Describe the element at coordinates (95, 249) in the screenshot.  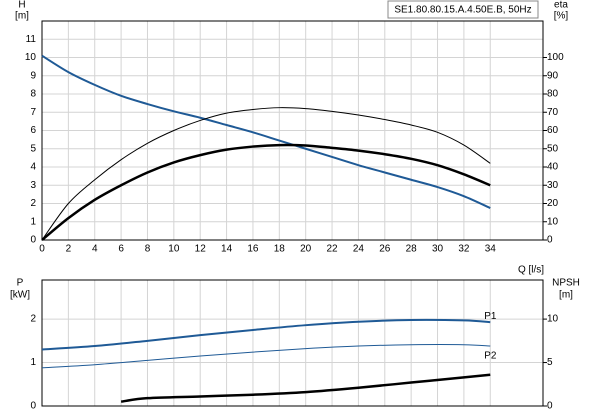
I see `x-tick-label: 4` at that location.